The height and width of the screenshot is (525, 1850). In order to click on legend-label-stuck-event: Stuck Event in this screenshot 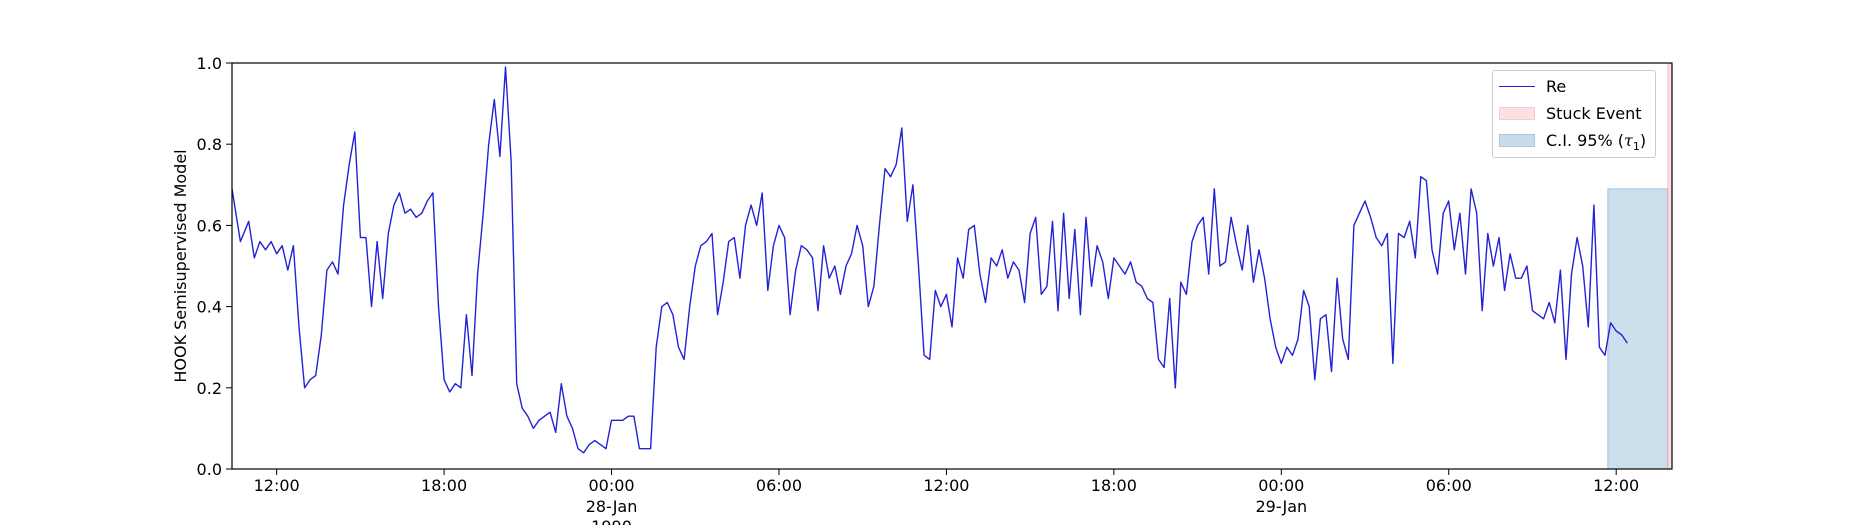, I will do `click(1594, 113)`.